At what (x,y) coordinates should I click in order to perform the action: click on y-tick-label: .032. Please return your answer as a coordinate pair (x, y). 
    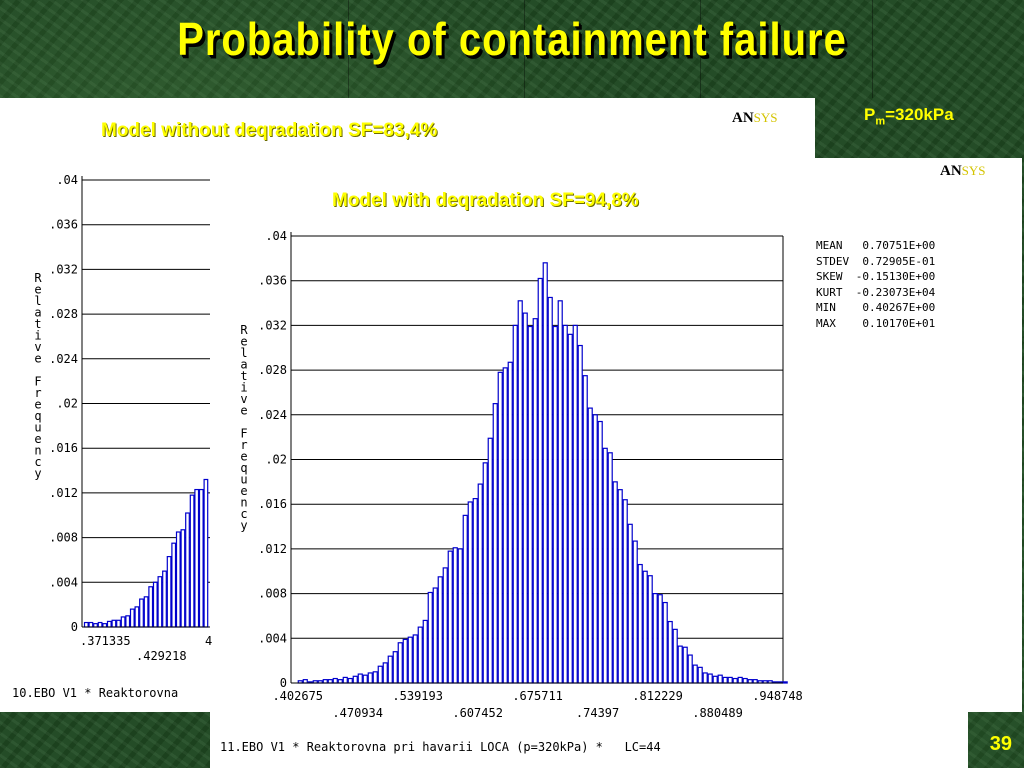
    Looking at the image, I should click on (63, 269).